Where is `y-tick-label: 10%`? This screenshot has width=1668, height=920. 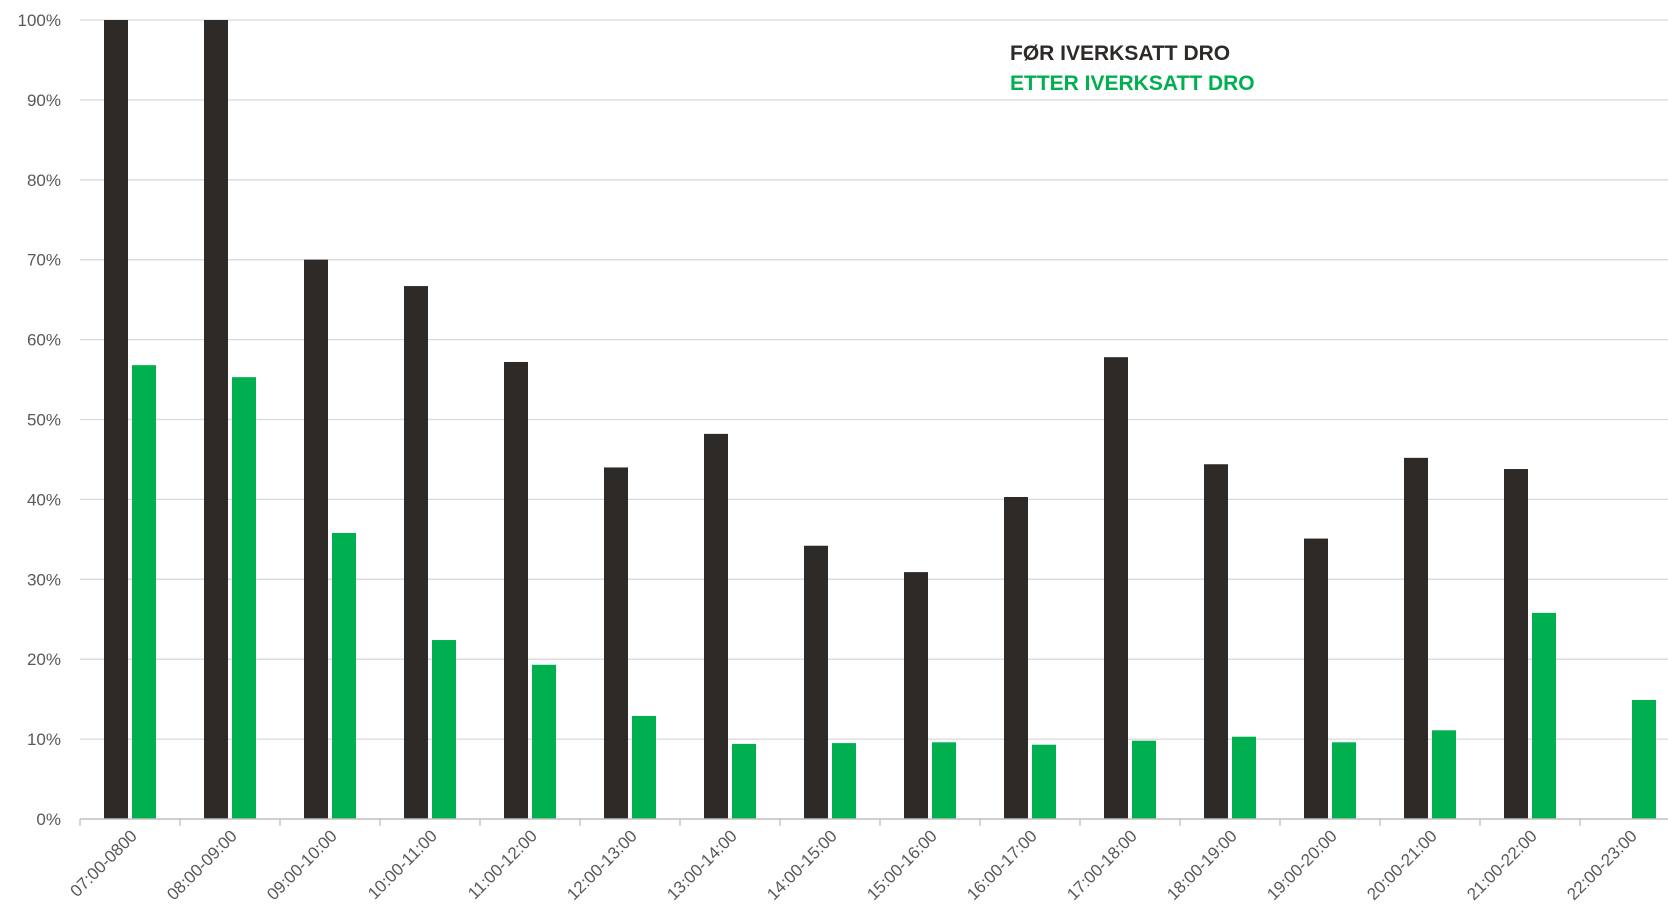 y-tick-label: 10% is located at coordinates (44, 739).